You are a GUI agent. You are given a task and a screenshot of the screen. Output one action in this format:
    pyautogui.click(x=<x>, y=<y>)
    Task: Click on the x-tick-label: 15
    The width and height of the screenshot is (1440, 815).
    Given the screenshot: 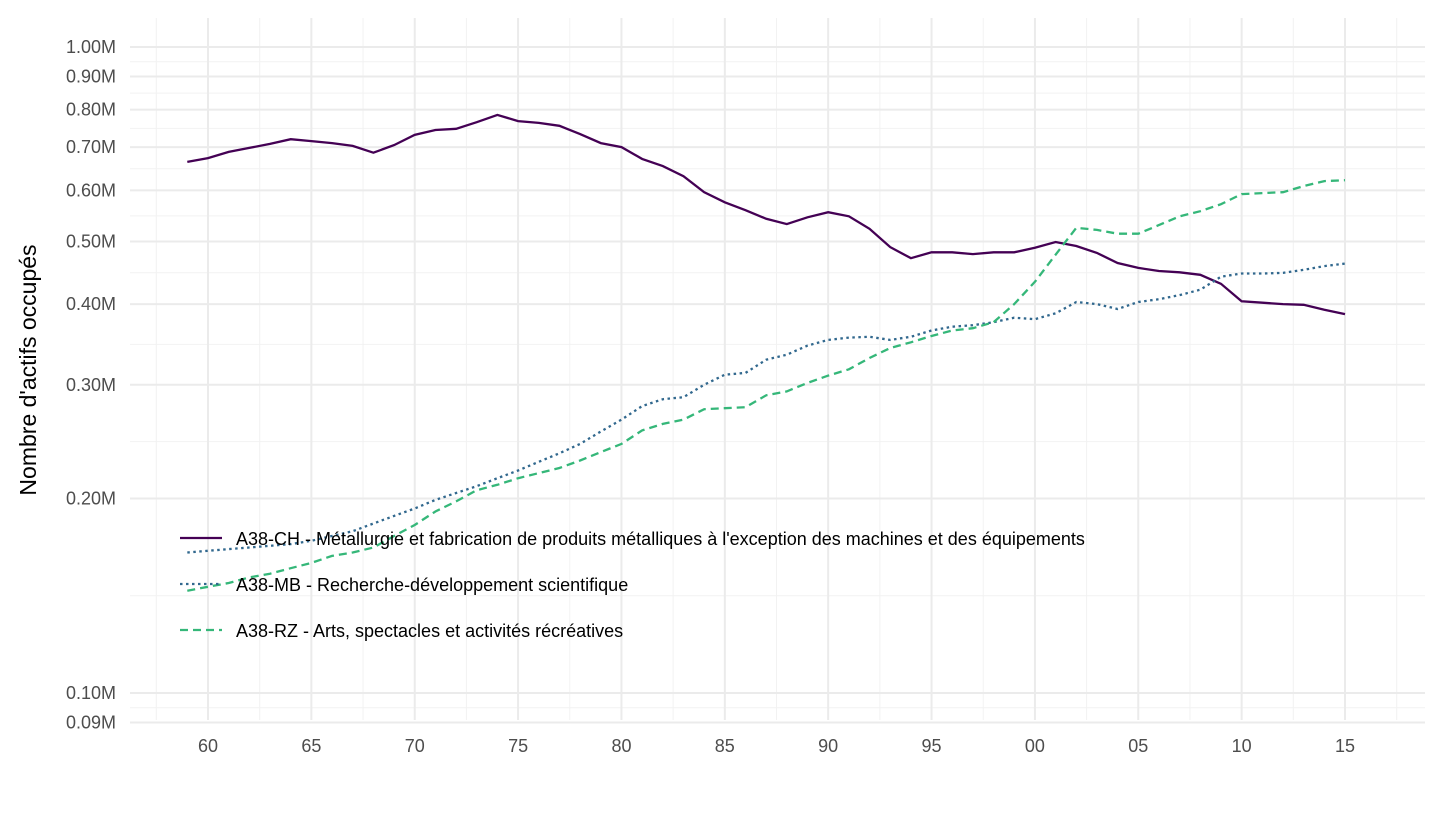 What is the action you would take?
    pyautogui.click(x=1345, y=746)
    